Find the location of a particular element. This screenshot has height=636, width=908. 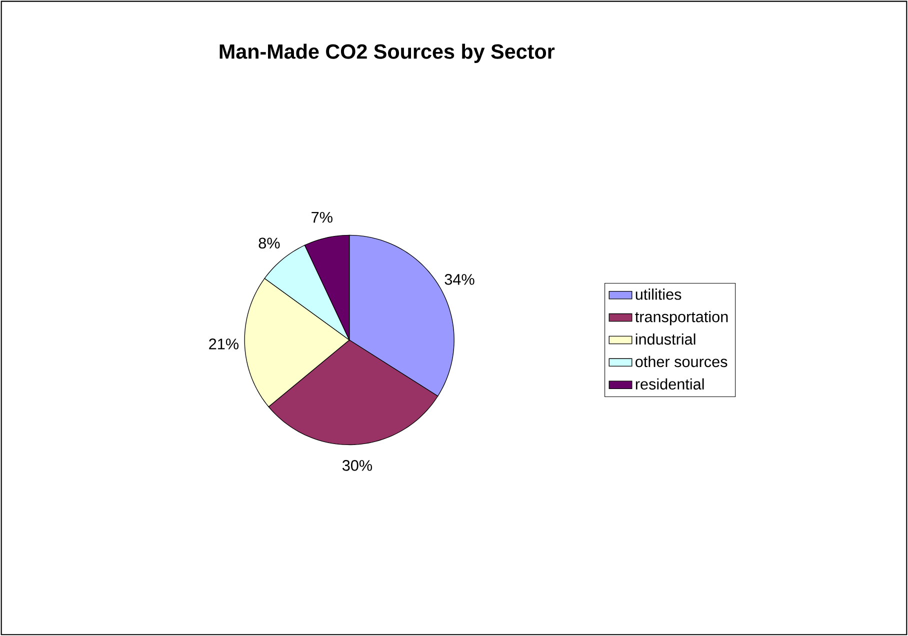

legend-label: industrial is located at coordinates (666, 339).